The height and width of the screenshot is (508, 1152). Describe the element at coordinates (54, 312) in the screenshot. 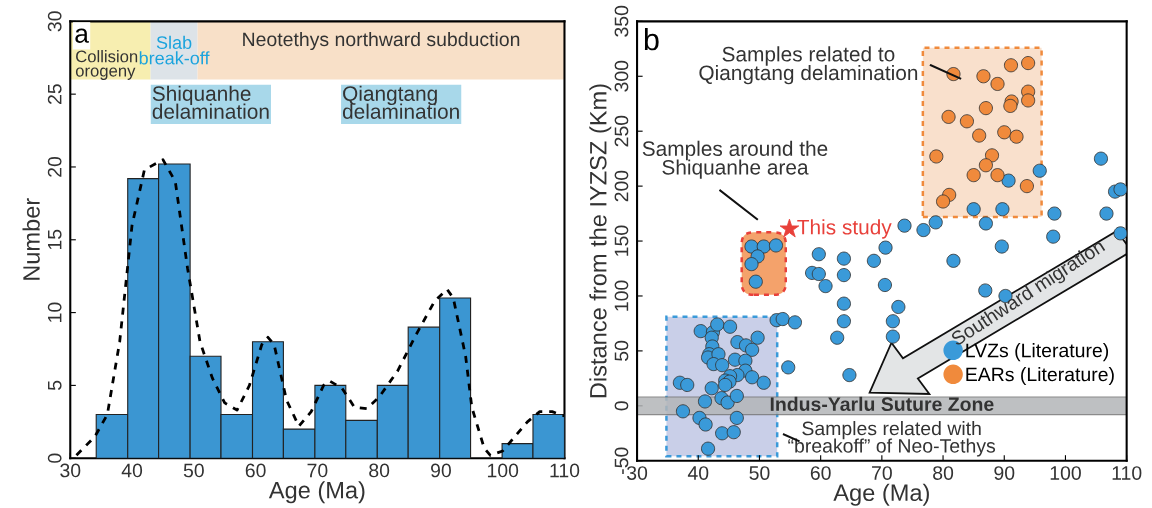

I see `y-tick-label: 10` at that location.